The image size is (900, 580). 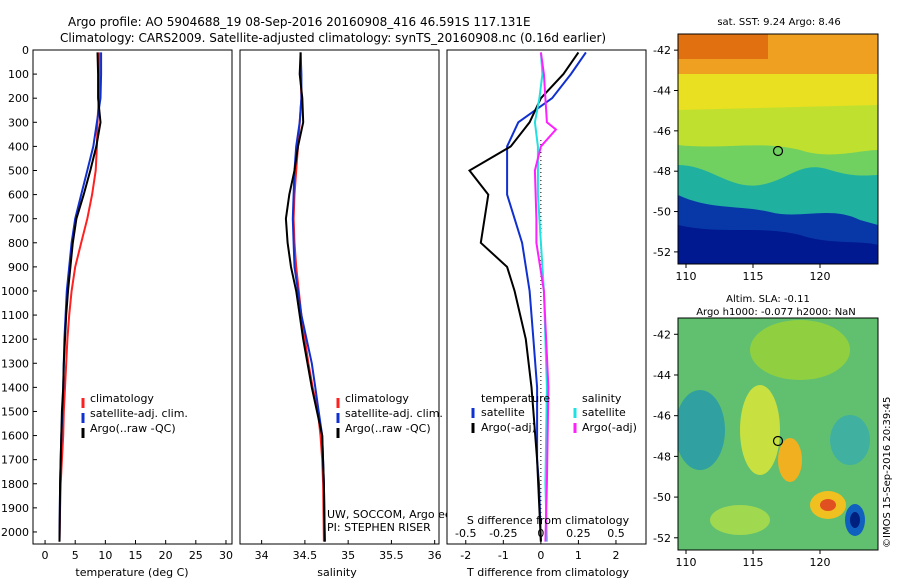 I want to click on legend-t-satellite: satellite, so click(x=503, y=412).